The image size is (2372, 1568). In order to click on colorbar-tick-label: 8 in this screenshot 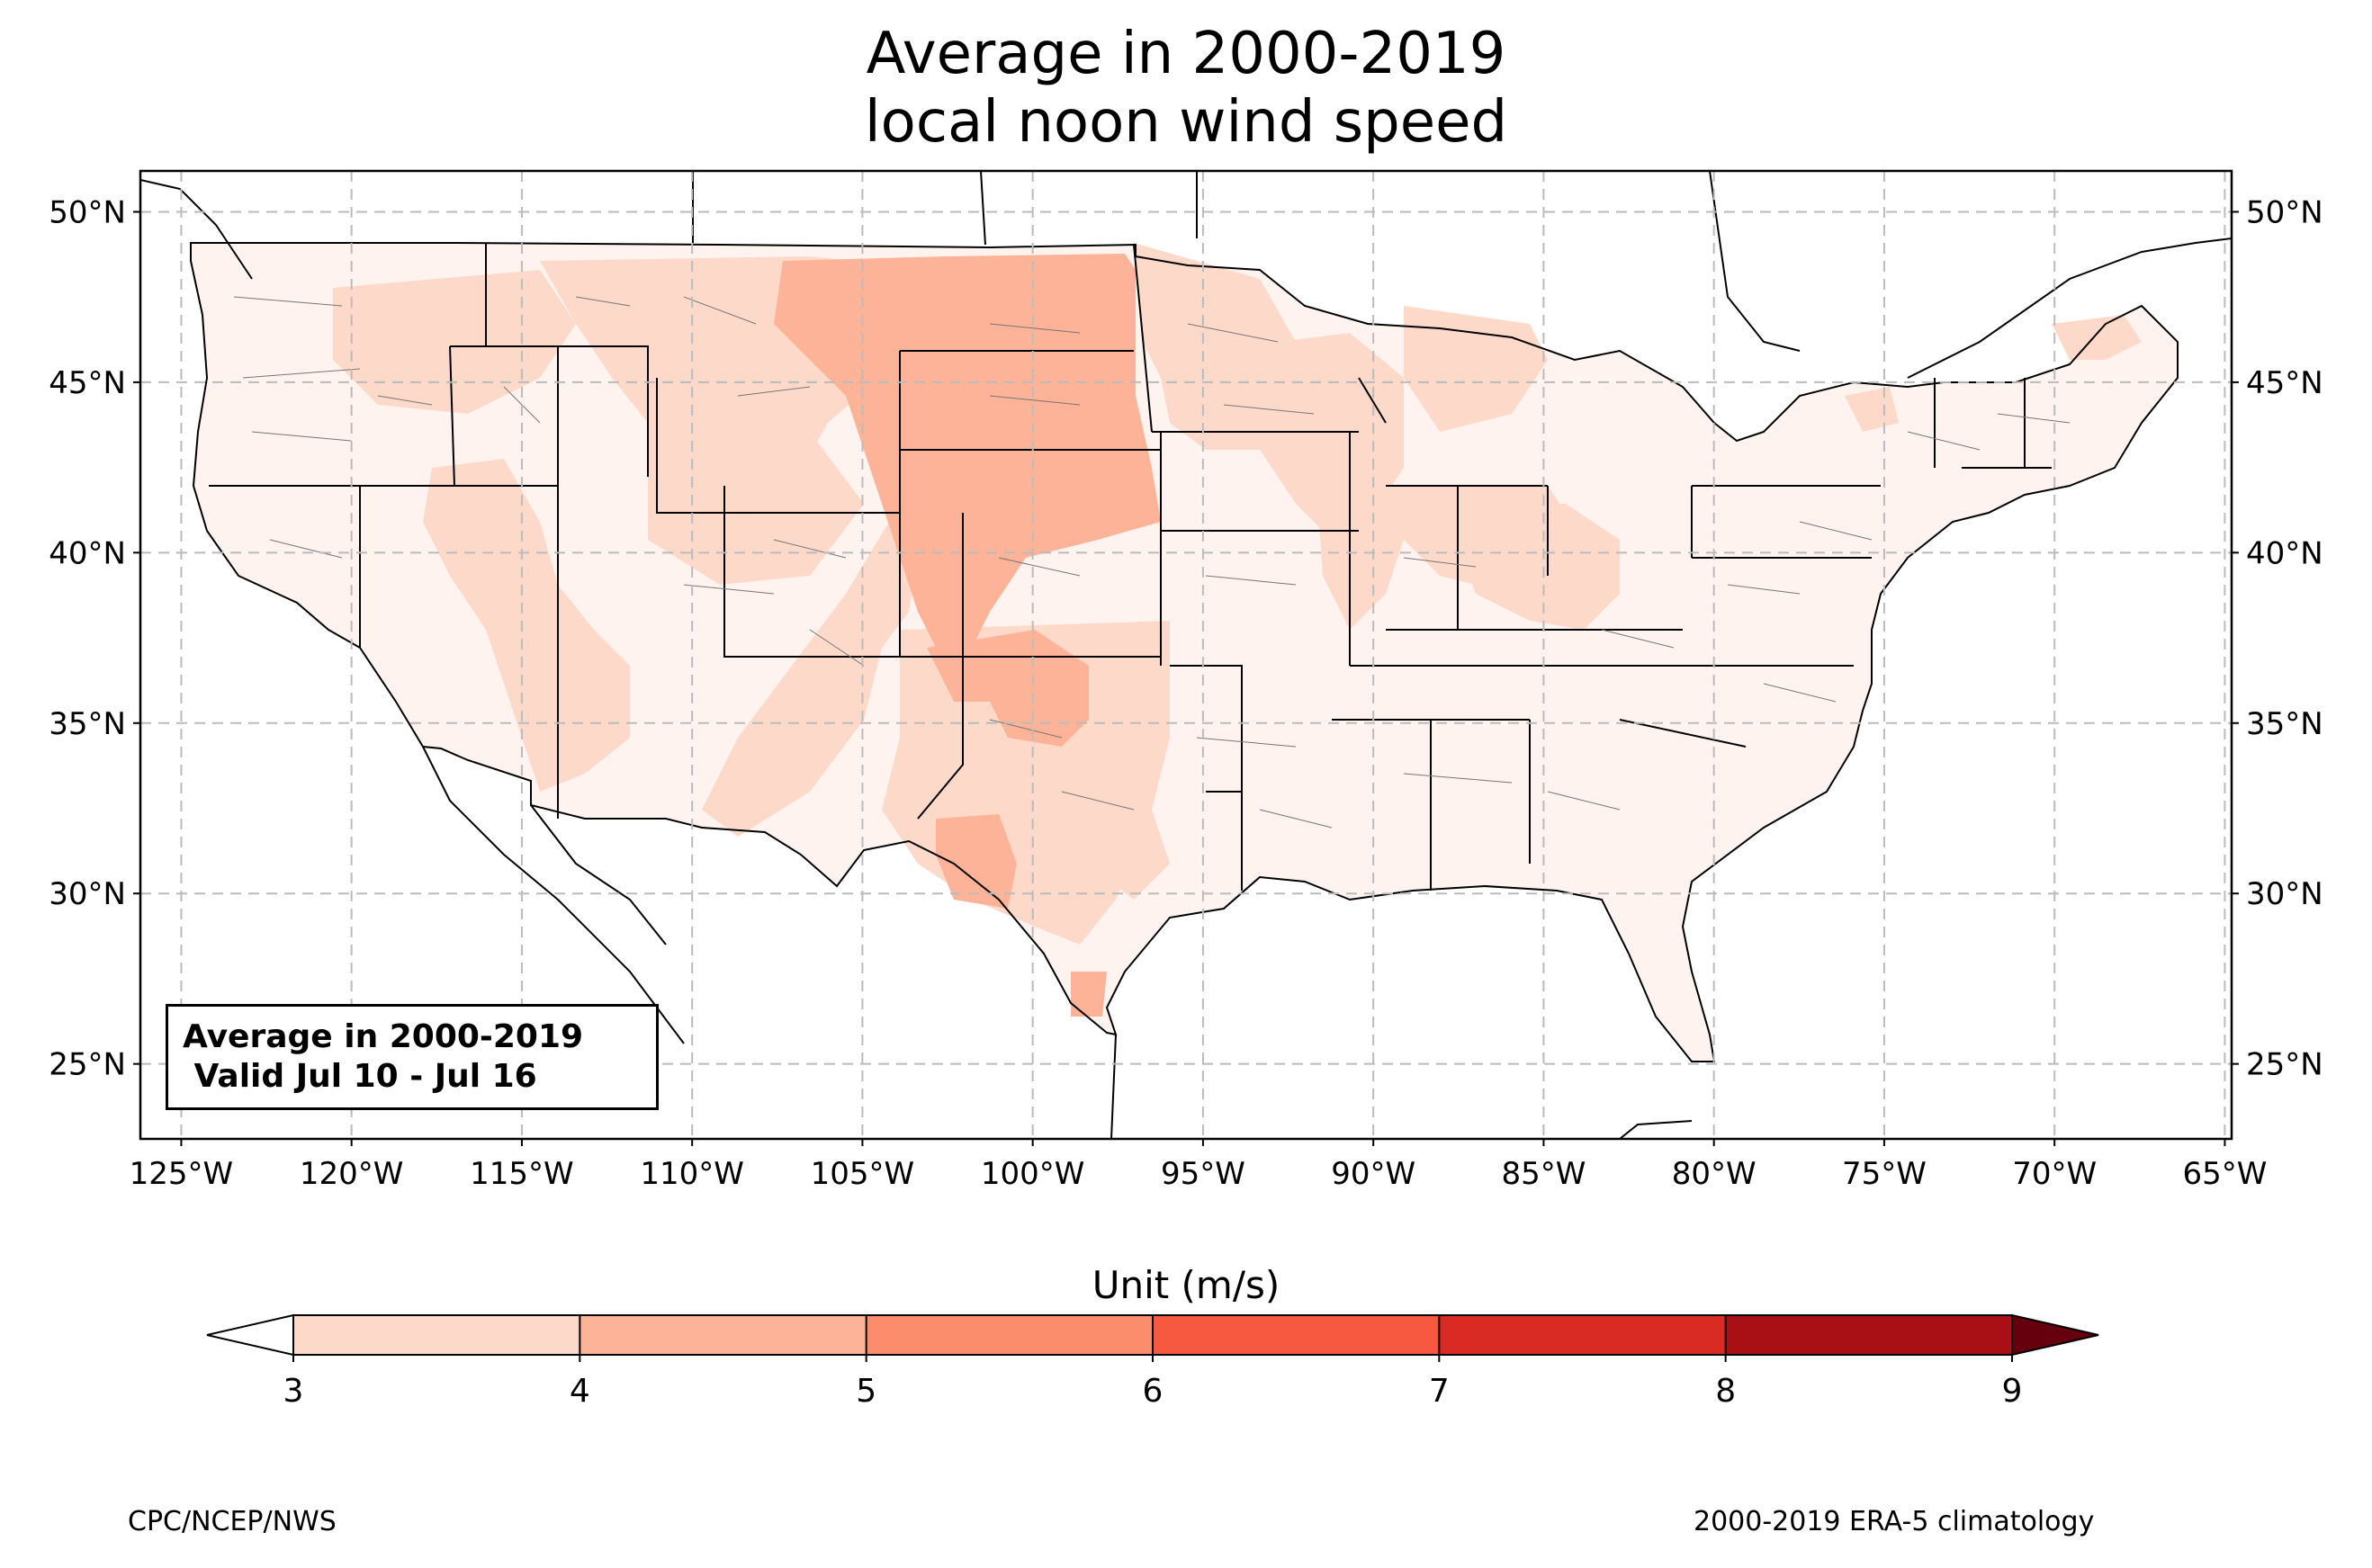, I will do `click(1725, 1391)`.